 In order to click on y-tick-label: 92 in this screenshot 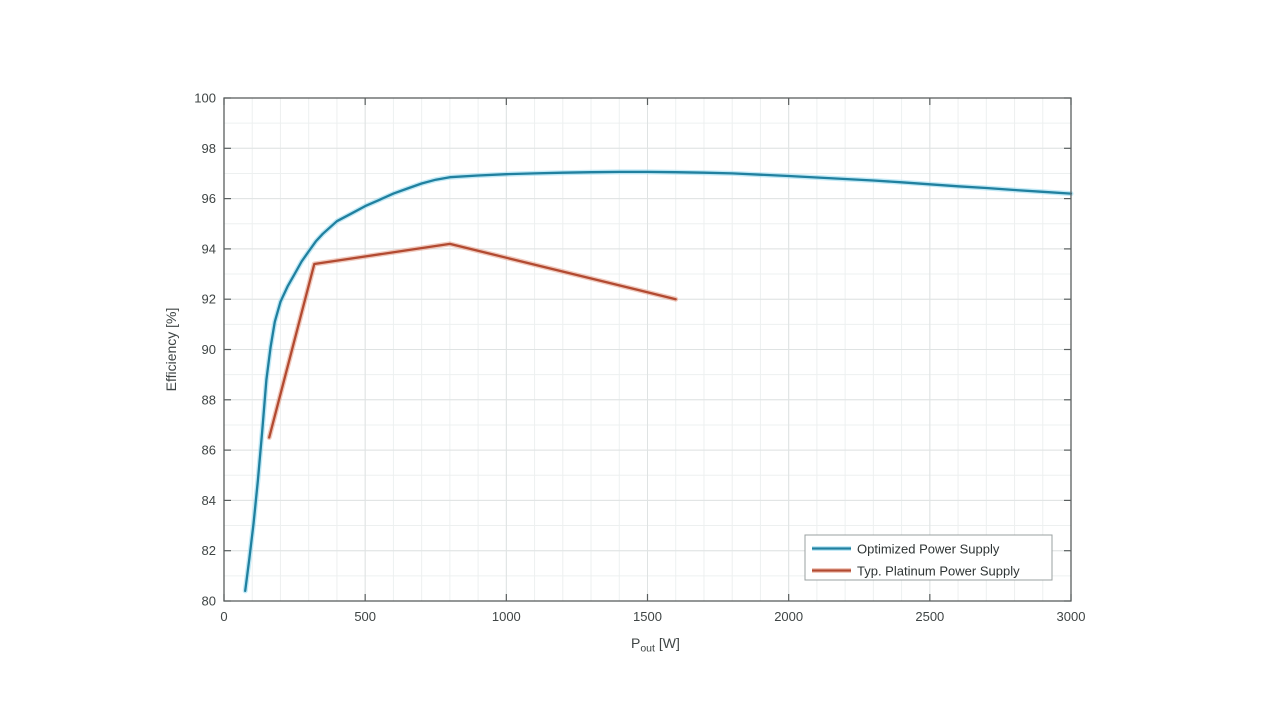, I will do `click(209, 299)`.